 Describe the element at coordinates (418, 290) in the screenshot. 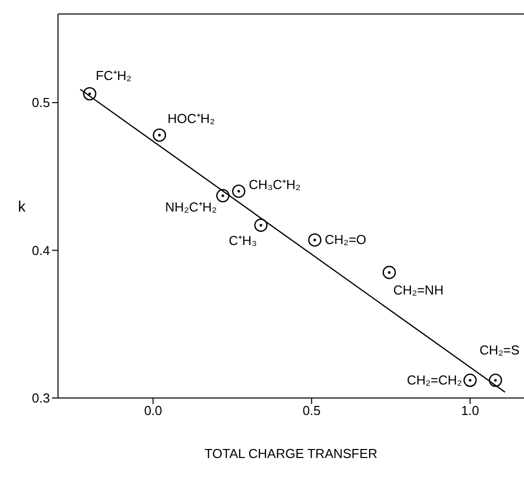

I see `annotation: CH₂=NH` at that location.